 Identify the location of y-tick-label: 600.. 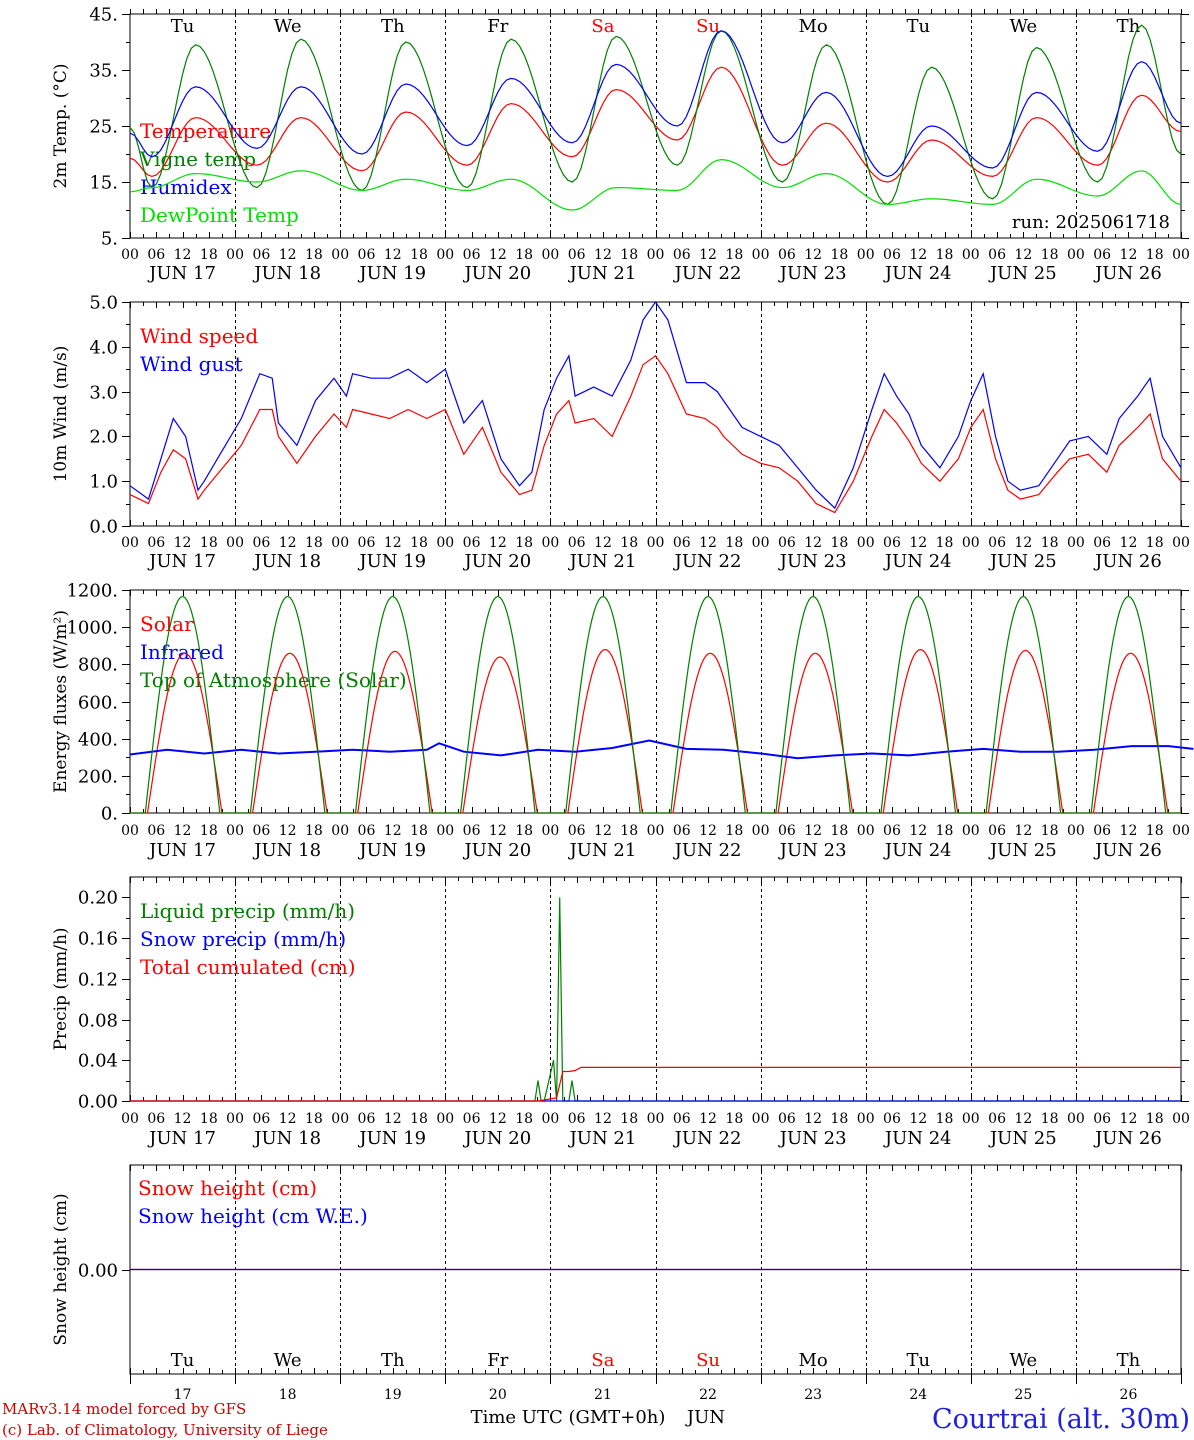
(98, 703).